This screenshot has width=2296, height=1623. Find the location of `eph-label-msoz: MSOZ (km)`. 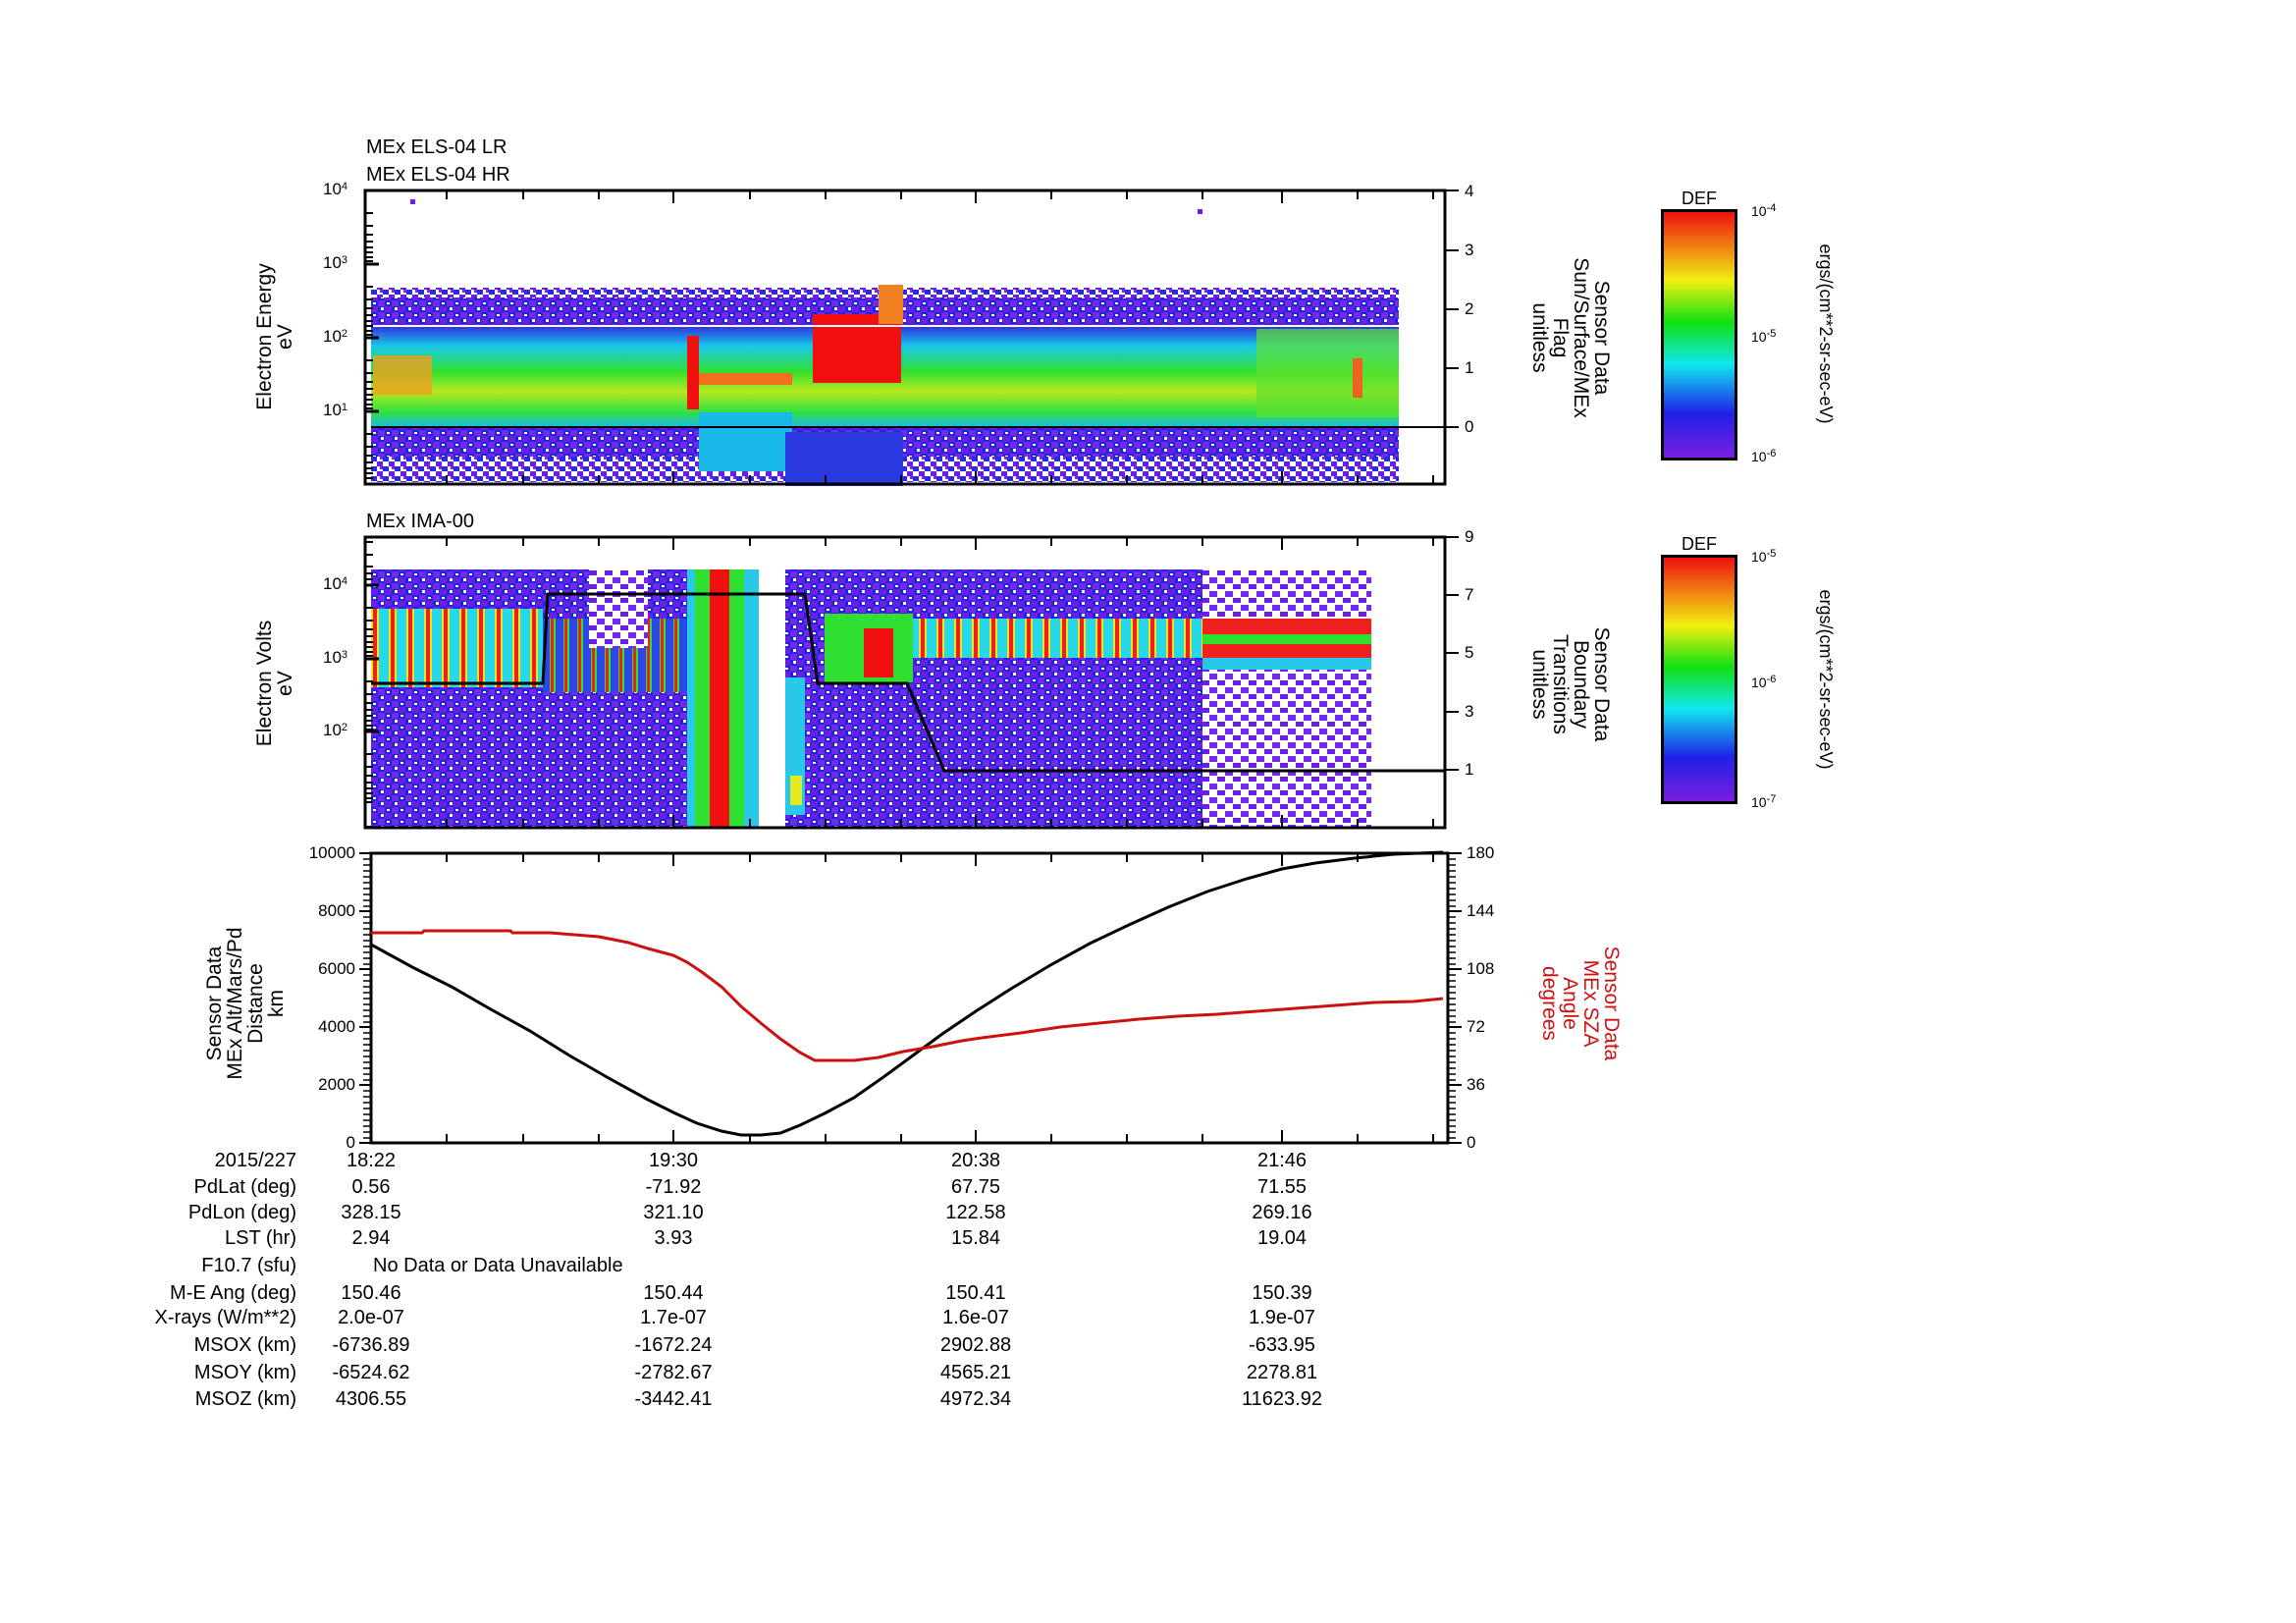

eph-label-msoz: MSOZ (km) is located at coordinates (245, 1399).